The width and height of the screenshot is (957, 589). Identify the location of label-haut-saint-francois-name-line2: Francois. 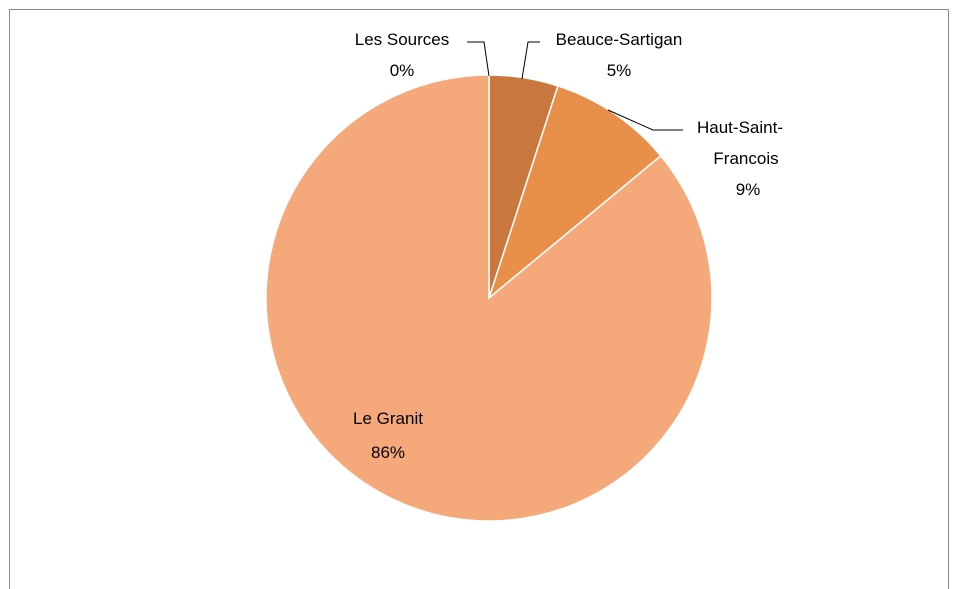
(745, 158).